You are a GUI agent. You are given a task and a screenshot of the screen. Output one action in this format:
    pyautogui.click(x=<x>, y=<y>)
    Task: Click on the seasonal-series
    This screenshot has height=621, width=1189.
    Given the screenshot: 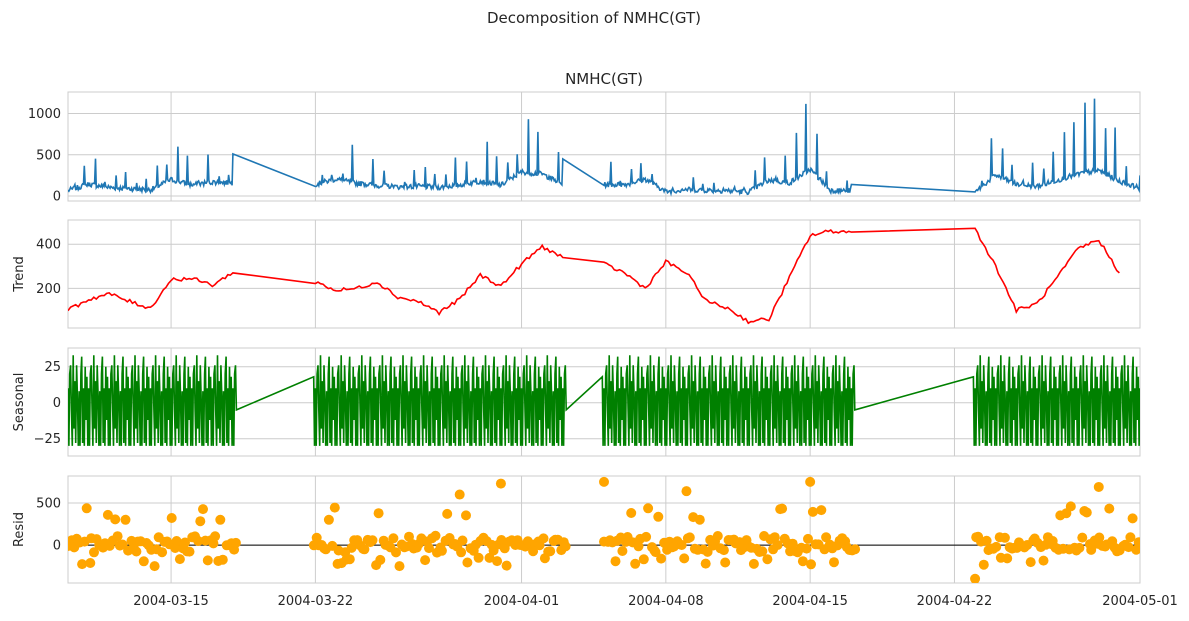 What is the action you would take?
    pyautogui.click(x=604, y=400)
    